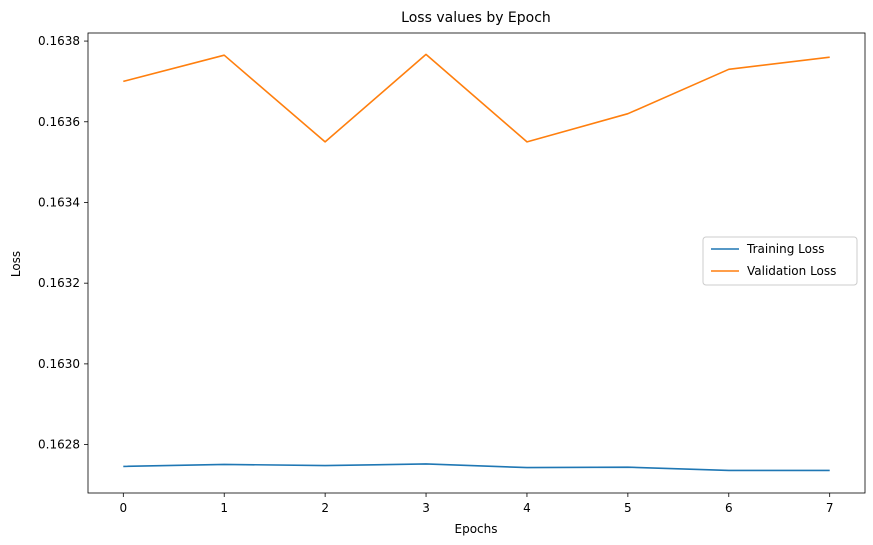 The image size is (873, 545). What do you see at coordinates (527, 508) in the screenshot?
I see `x-tick-label: 4` at bounding box center [527, 508].